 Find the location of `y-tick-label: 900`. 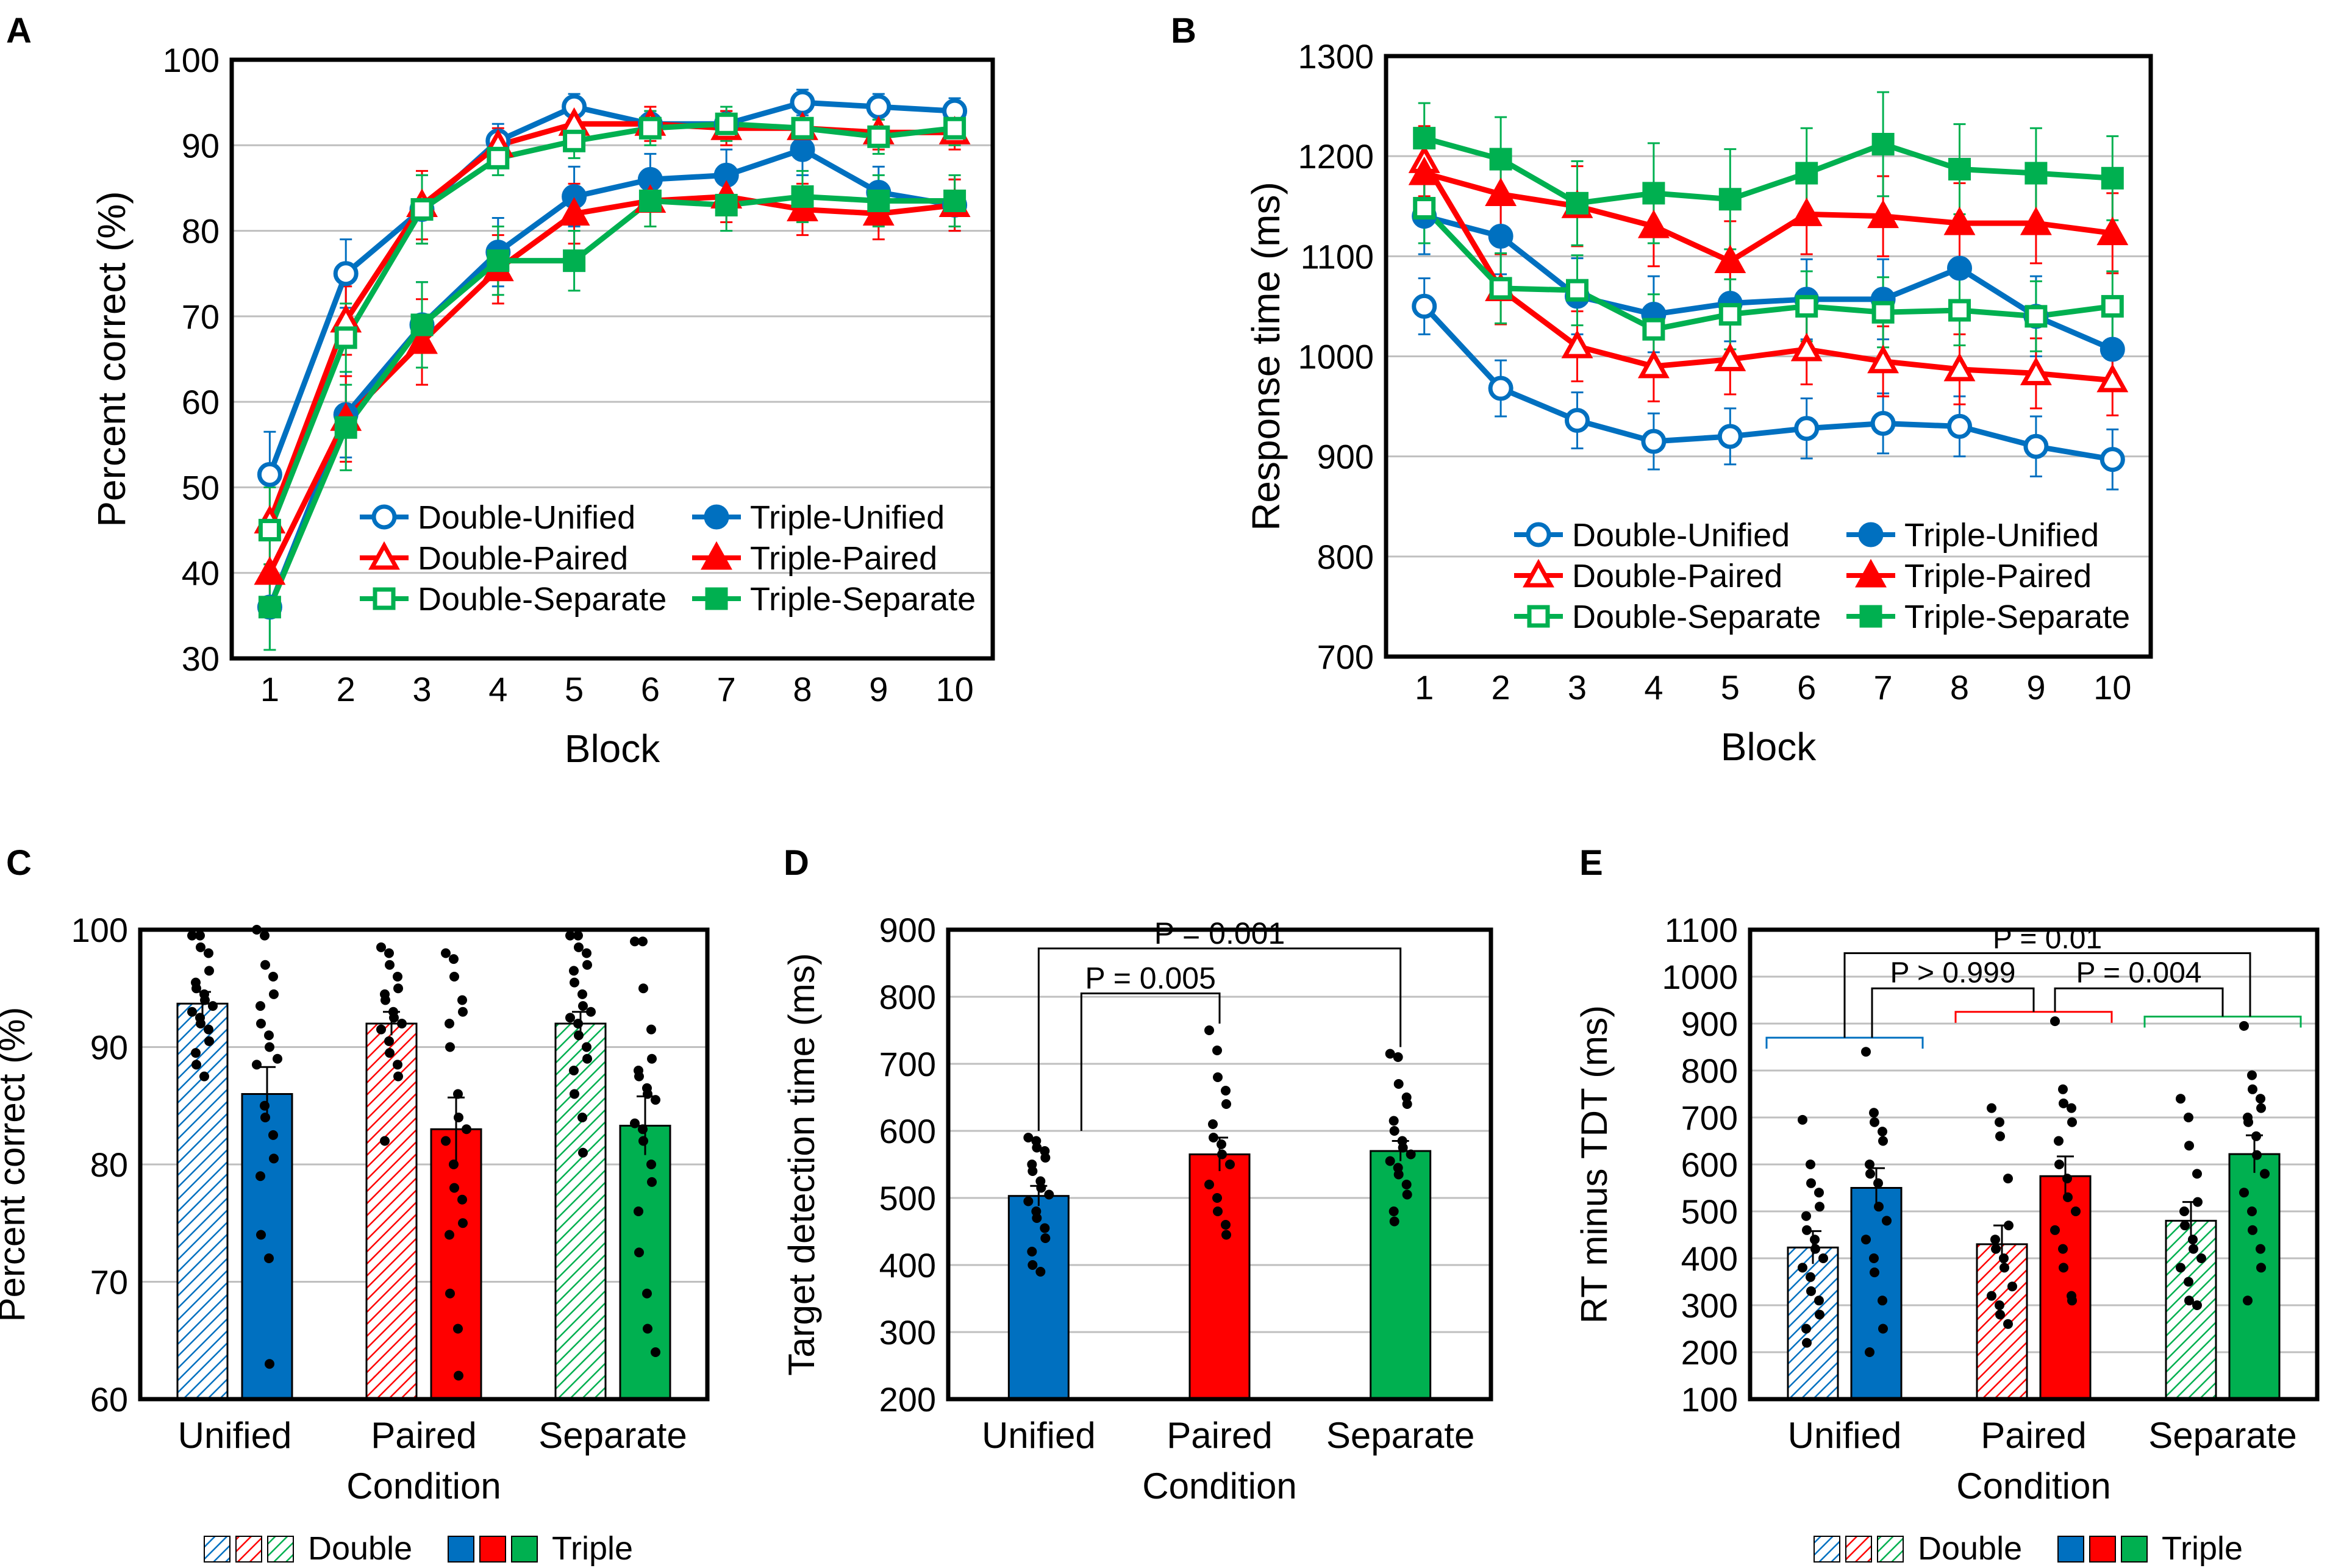

y-tick-label: 900 is located at coordinates (908, 930).